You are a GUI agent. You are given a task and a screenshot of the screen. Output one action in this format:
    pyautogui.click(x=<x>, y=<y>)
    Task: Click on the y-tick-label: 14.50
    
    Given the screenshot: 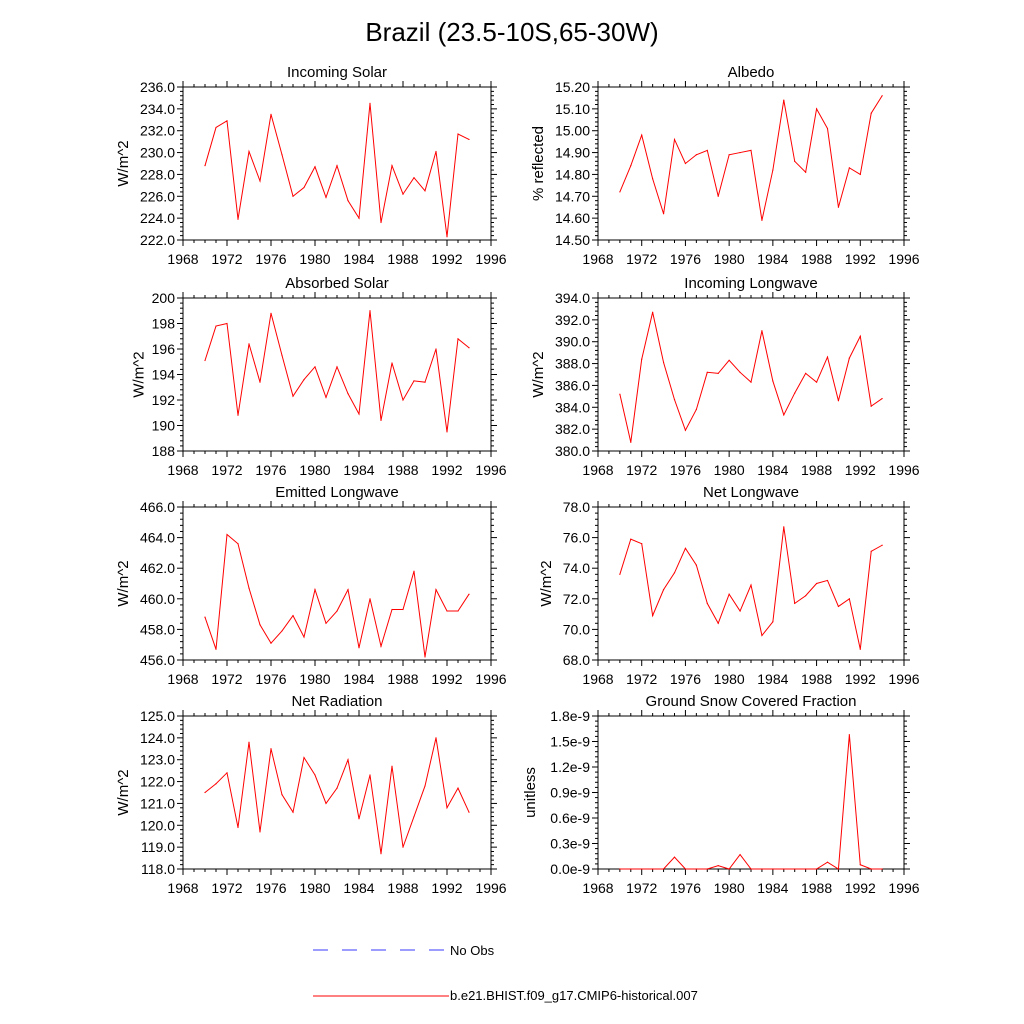 What is the action you would take?
    pyautogui.click(x=572, y=240)
    